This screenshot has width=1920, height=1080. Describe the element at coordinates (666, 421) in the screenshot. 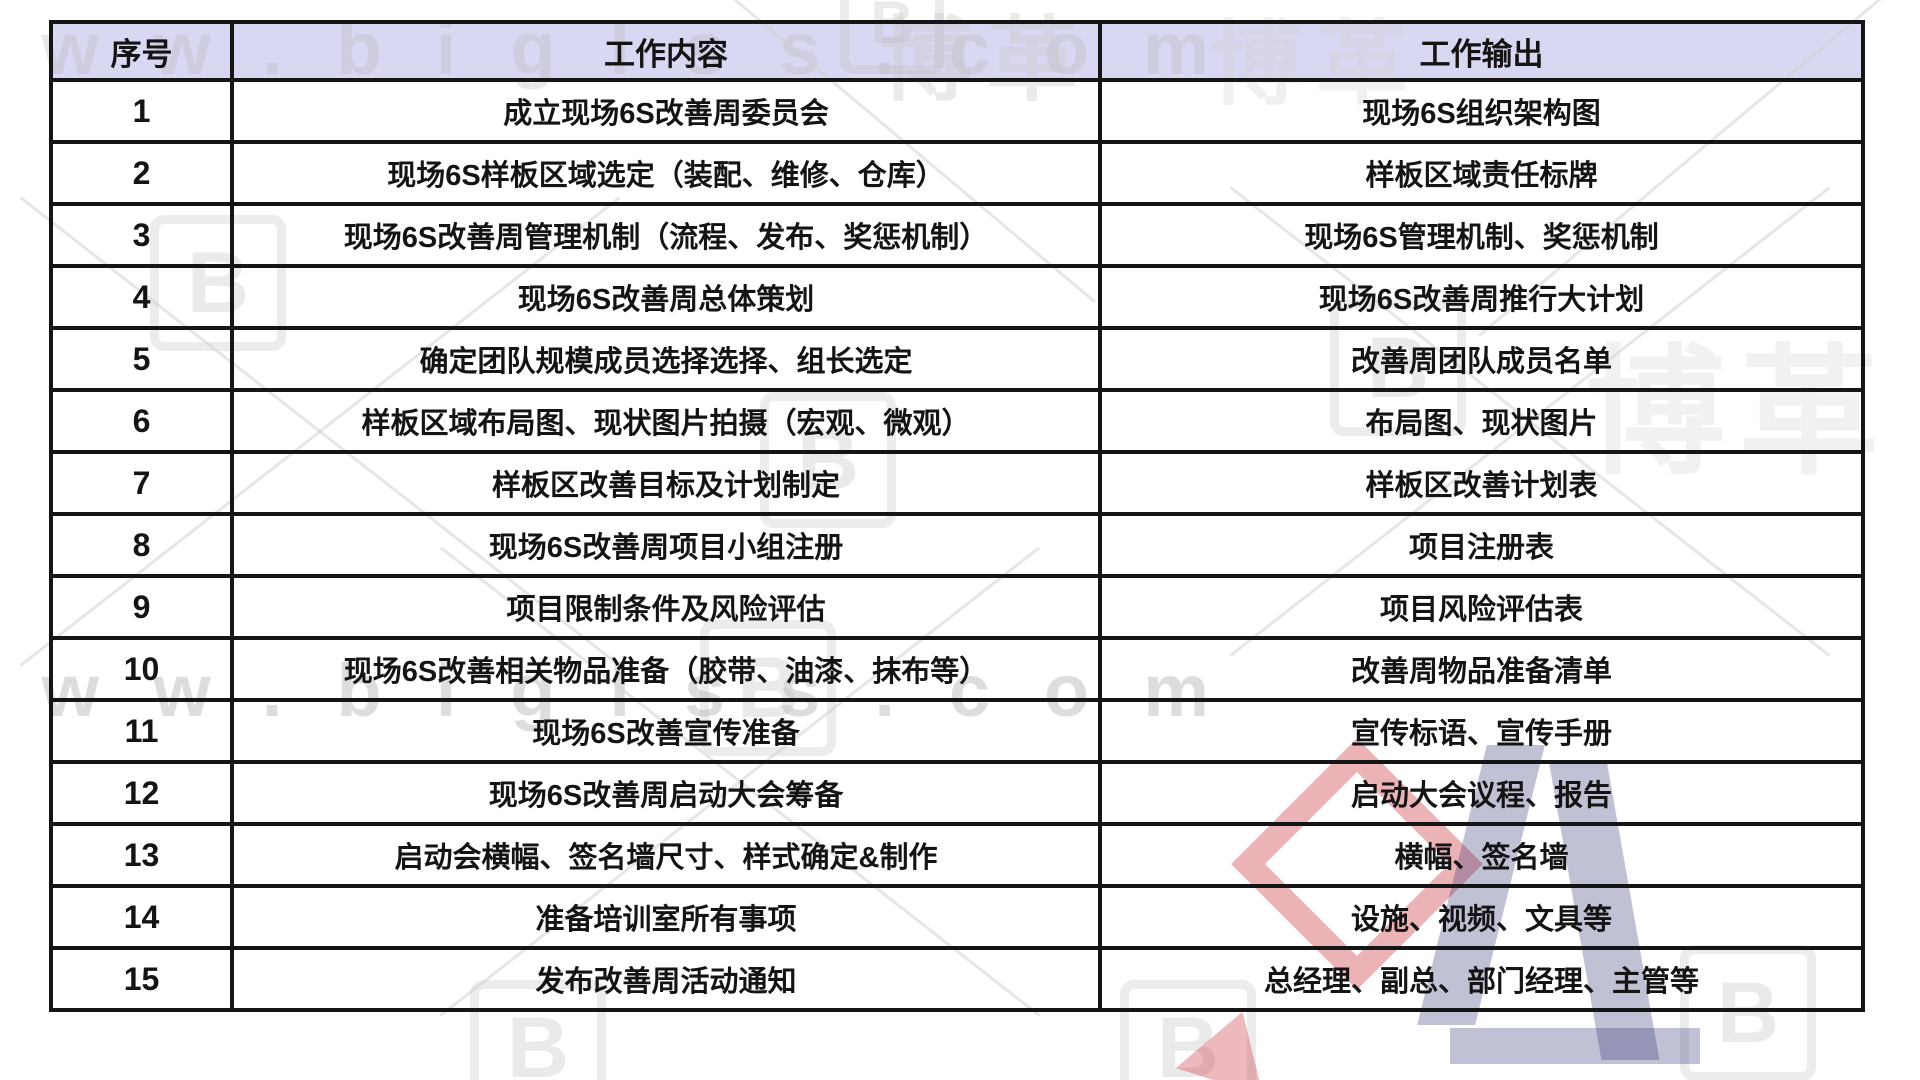

I see `cell-content: 样板区域布局图、现状图片拍摄（宏观、微观）` at that location.